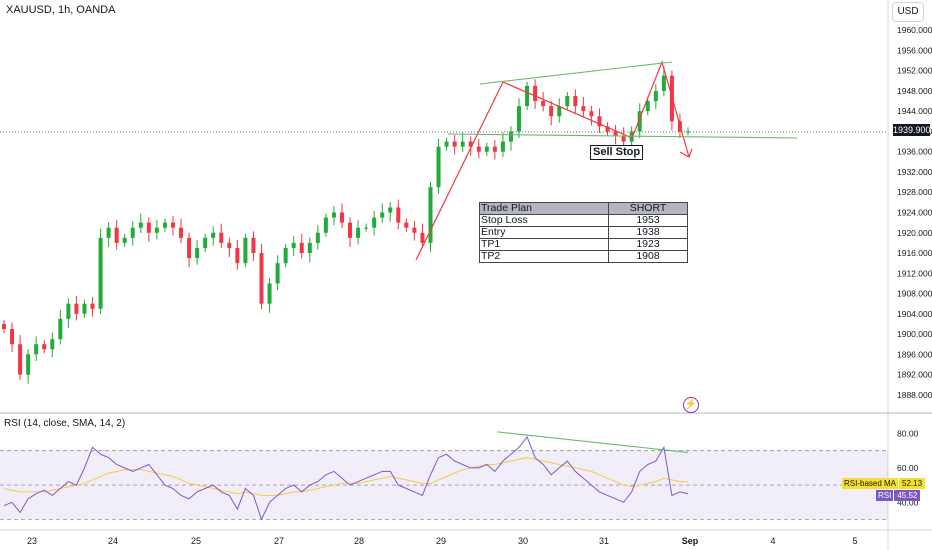 This screenshot has width=932, height=550. I want to click on time-tick-label: 25, so click(196, 541).